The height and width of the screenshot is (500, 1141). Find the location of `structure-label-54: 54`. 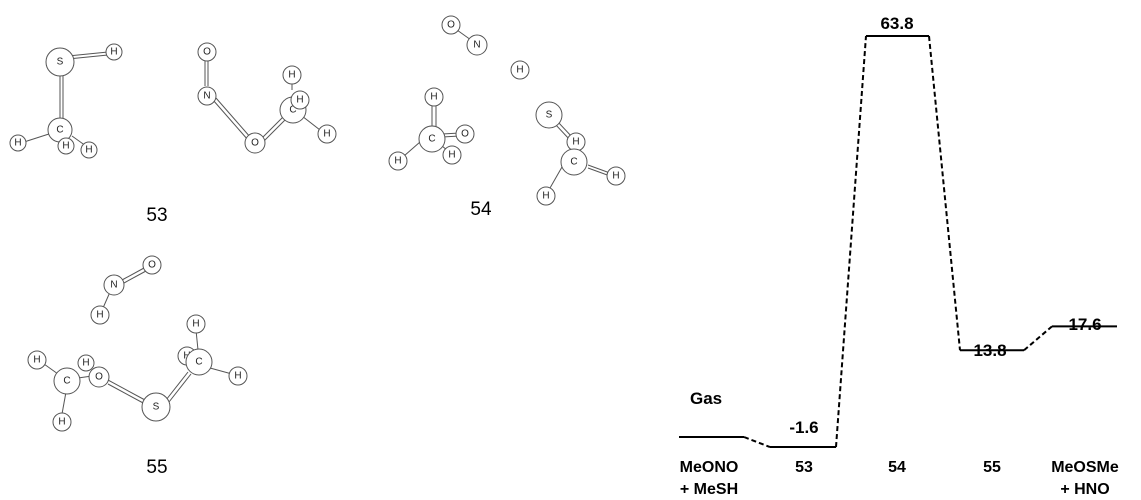

structure-label-54: 54 is located at coordinates (481, 209).